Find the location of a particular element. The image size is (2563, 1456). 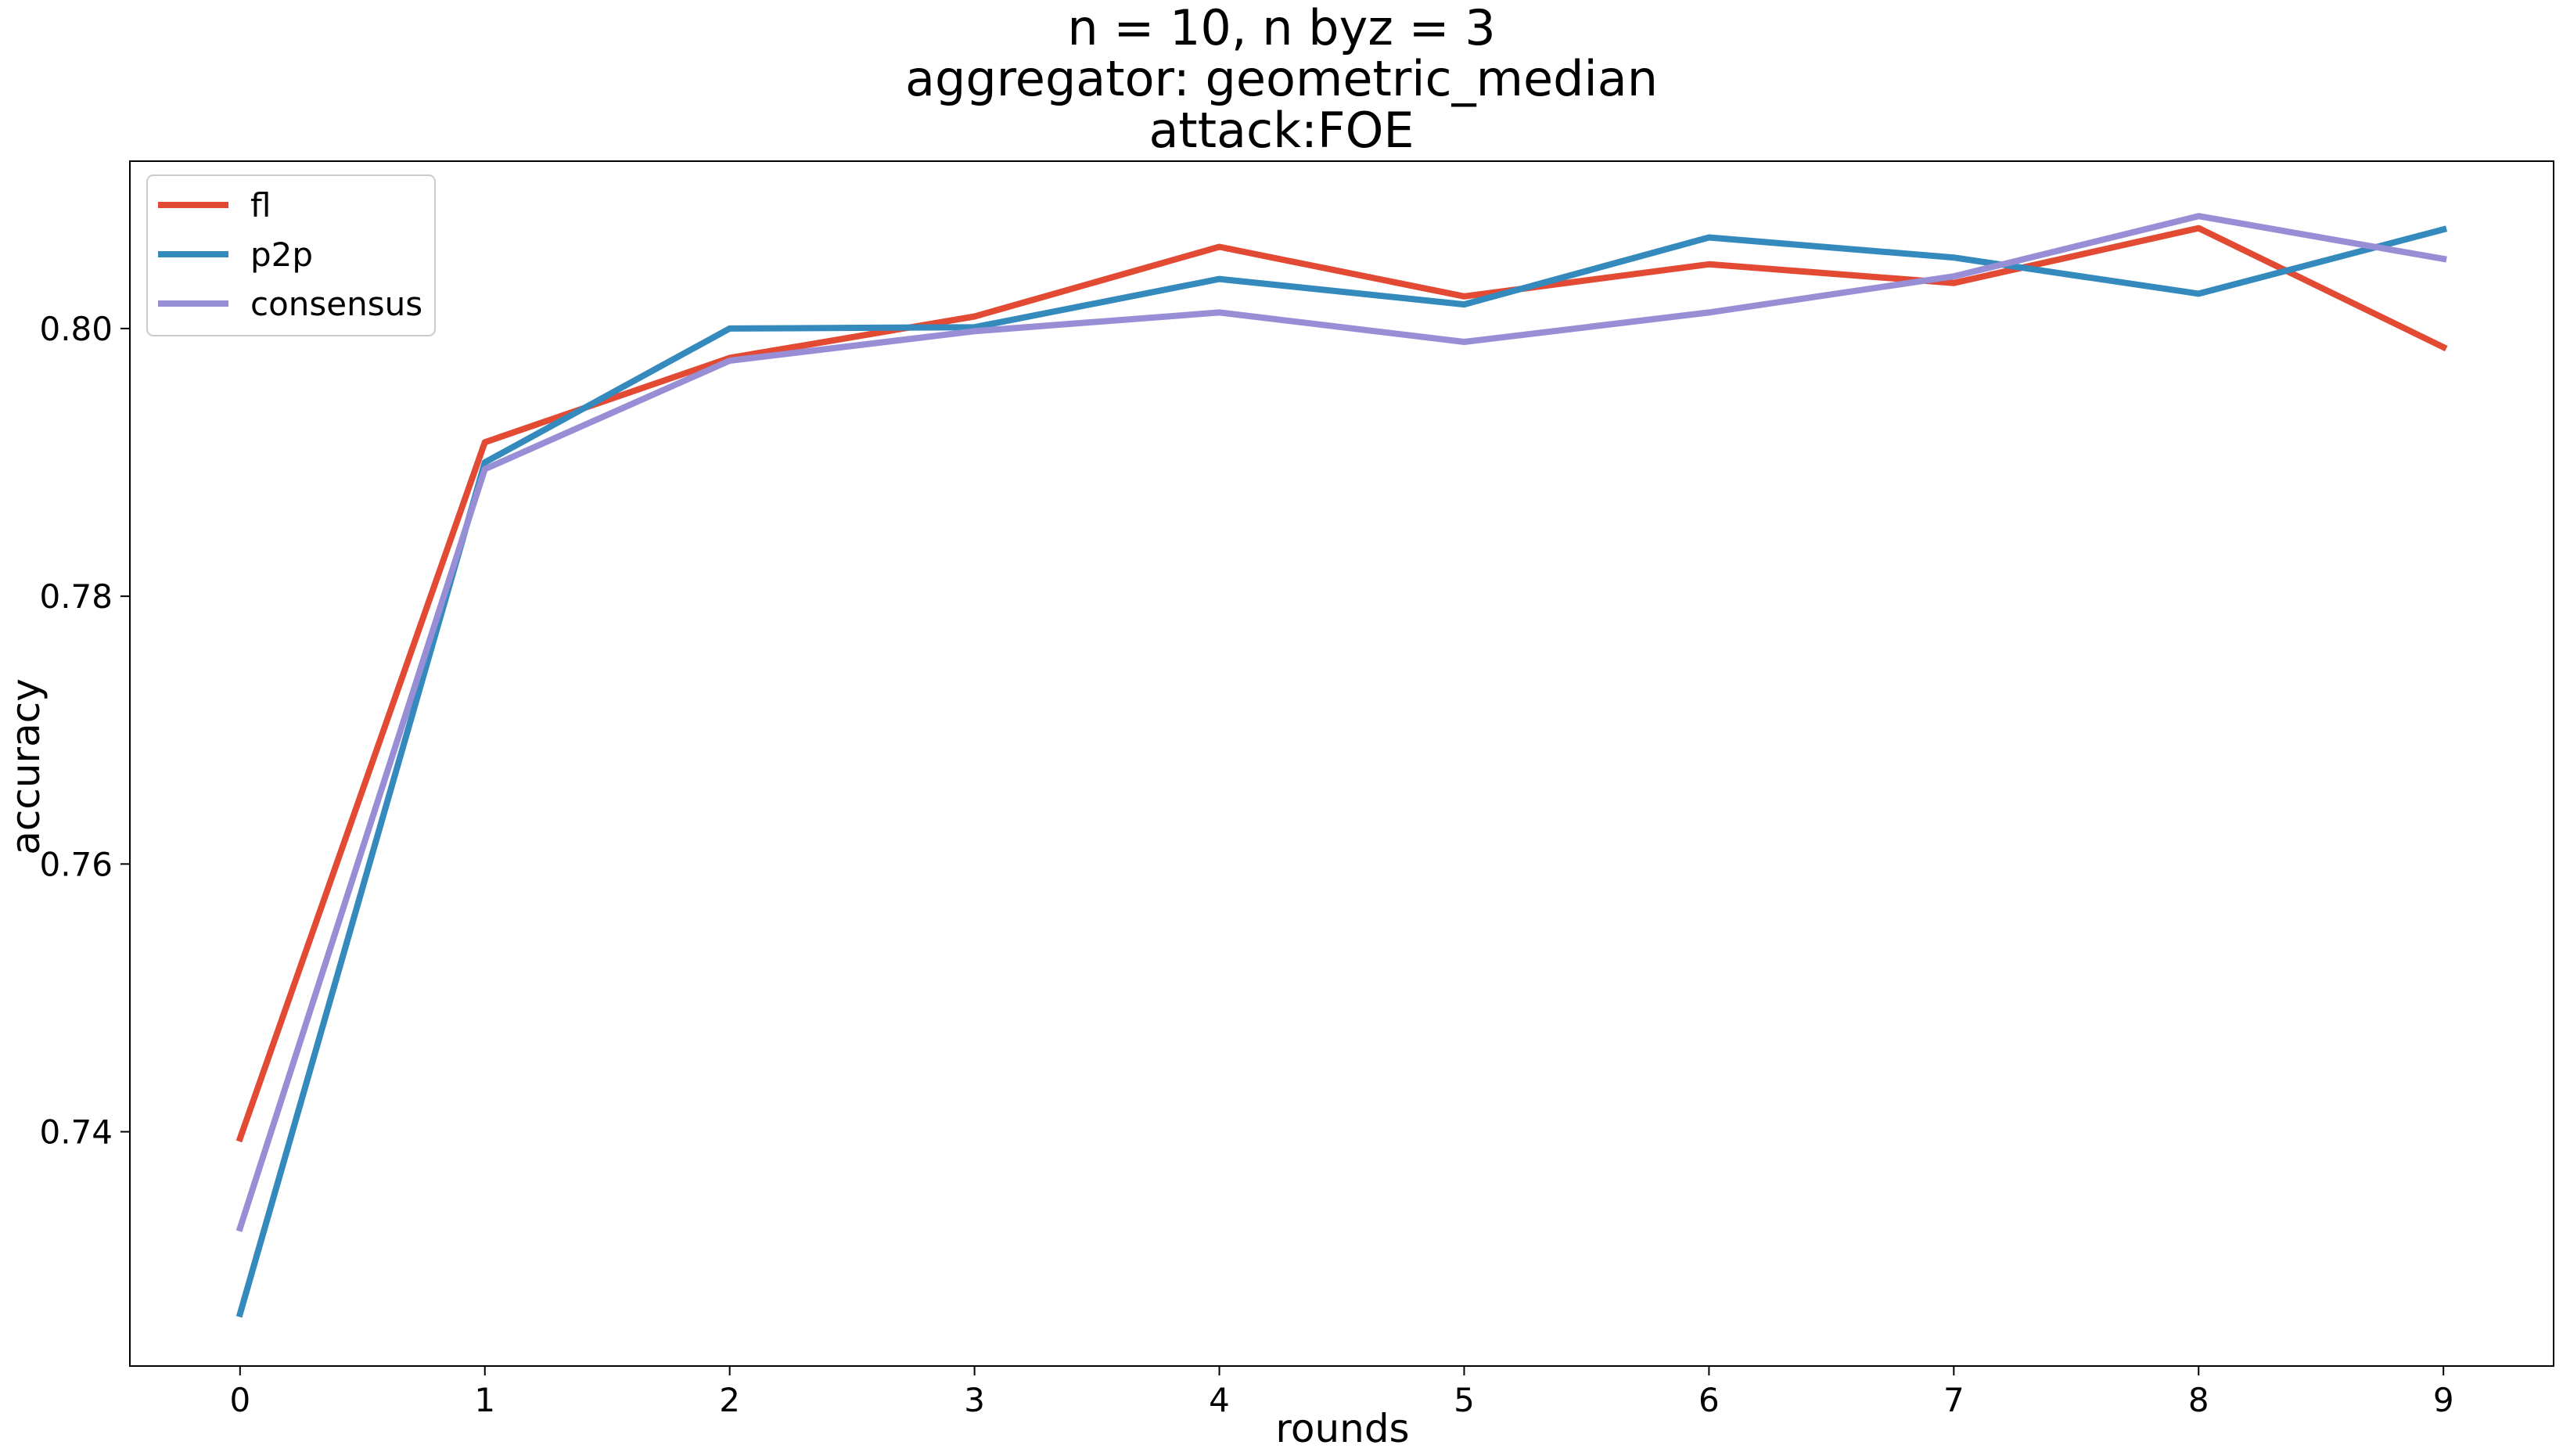

x-tick-label: 2 is located at coordinates (729, 1400).